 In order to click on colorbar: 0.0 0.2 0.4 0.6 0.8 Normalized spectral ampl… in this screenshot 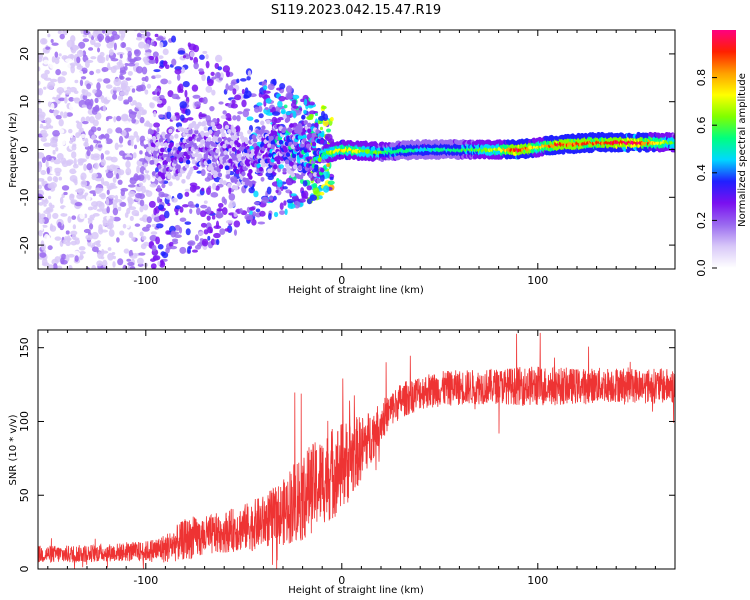, I will do `click(721, 153)`.